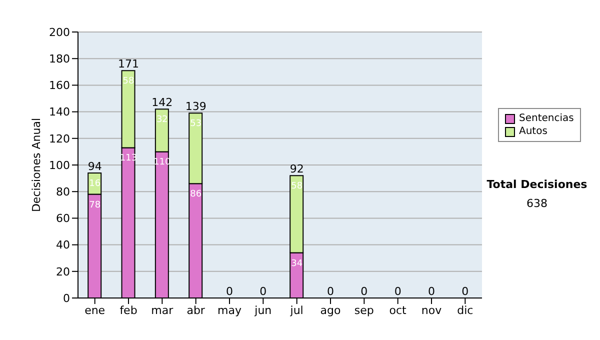 The width and height of the screenshot is (600, 340). I want to click on data-label: 16, so click(95, 183).